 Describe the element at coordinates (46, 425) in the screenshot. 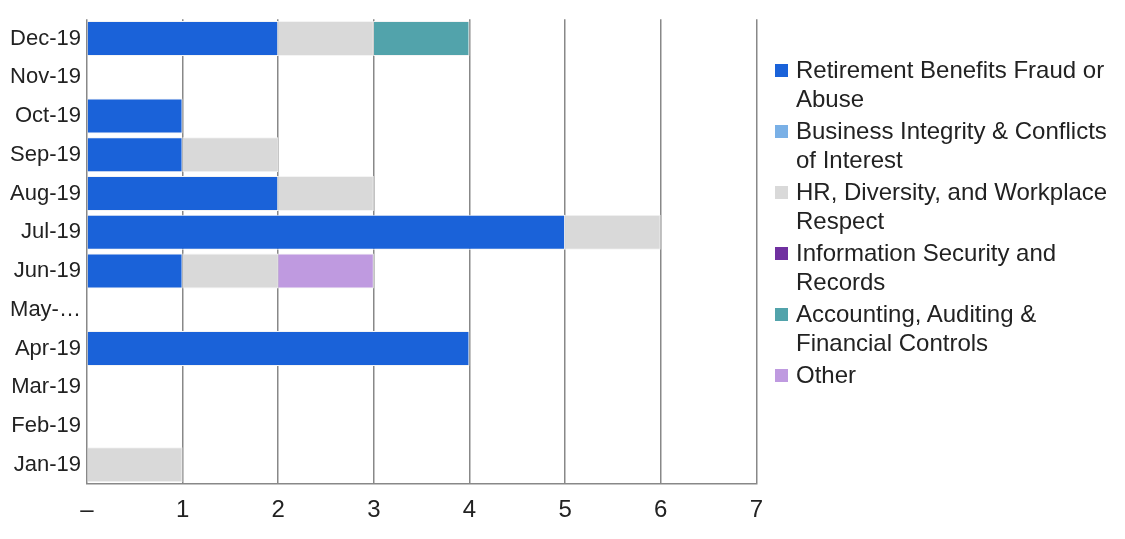

I see `y-tick-label: Feb-19` at that location.